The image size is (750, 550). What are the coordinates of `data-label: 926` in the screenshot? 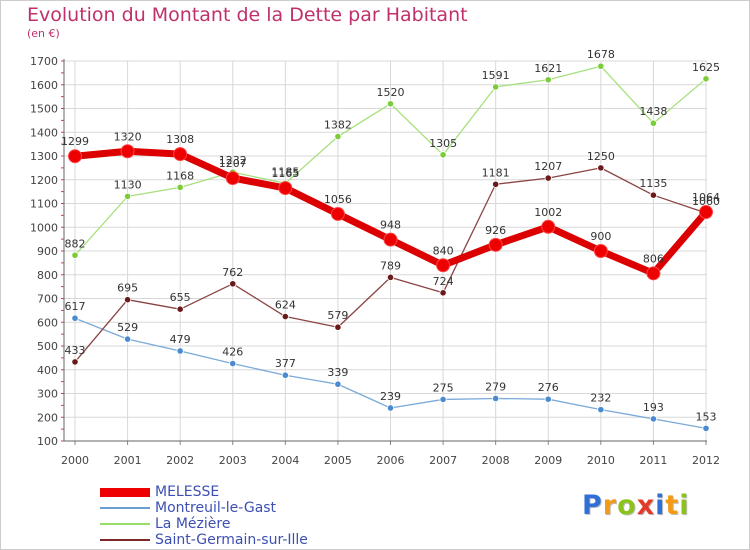 It's located at (495, 230).